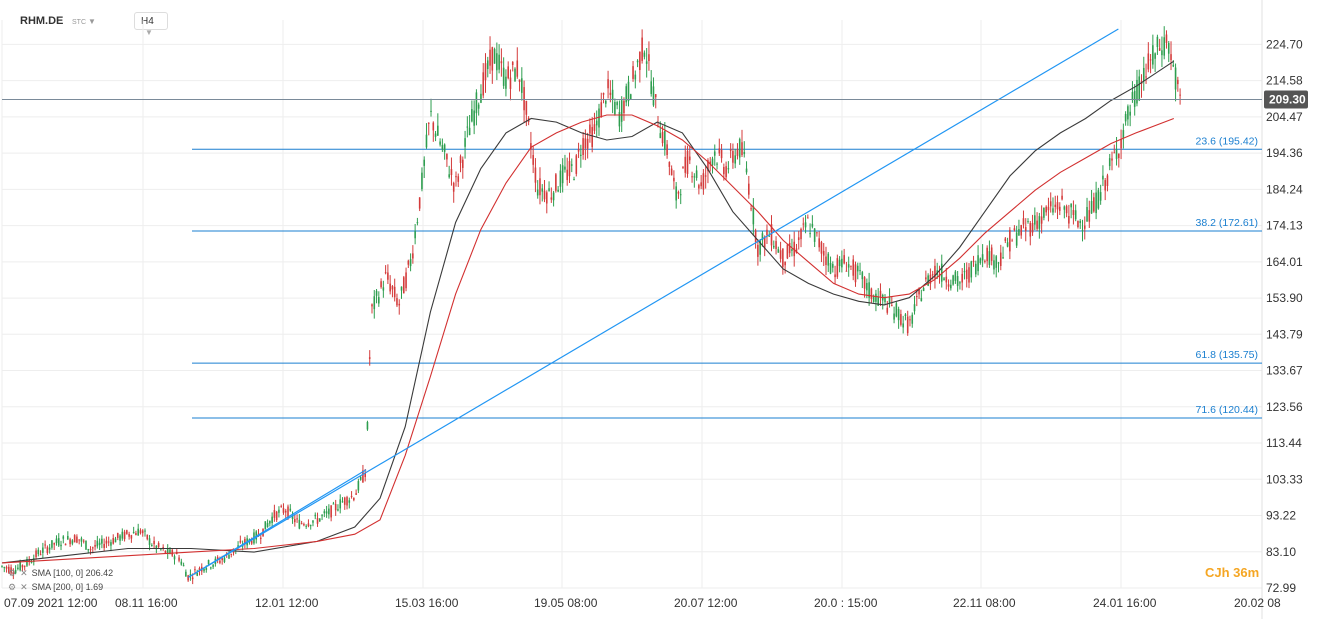  What do you see at coordinates (151, 24) in the screenshot?
I see `timeframe-selector: H4 ▼` at bounding box center [151, 24].